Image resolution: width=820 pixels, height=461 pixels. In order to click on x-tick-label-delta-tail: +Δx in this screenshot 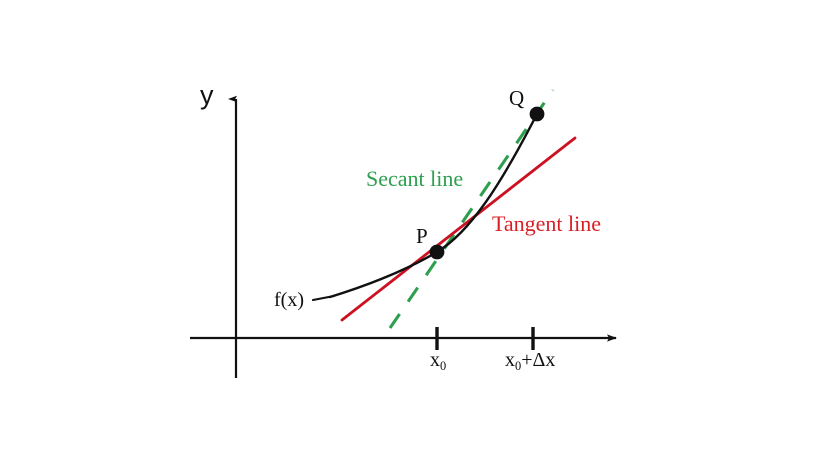, I will do `click(538, 360)`.